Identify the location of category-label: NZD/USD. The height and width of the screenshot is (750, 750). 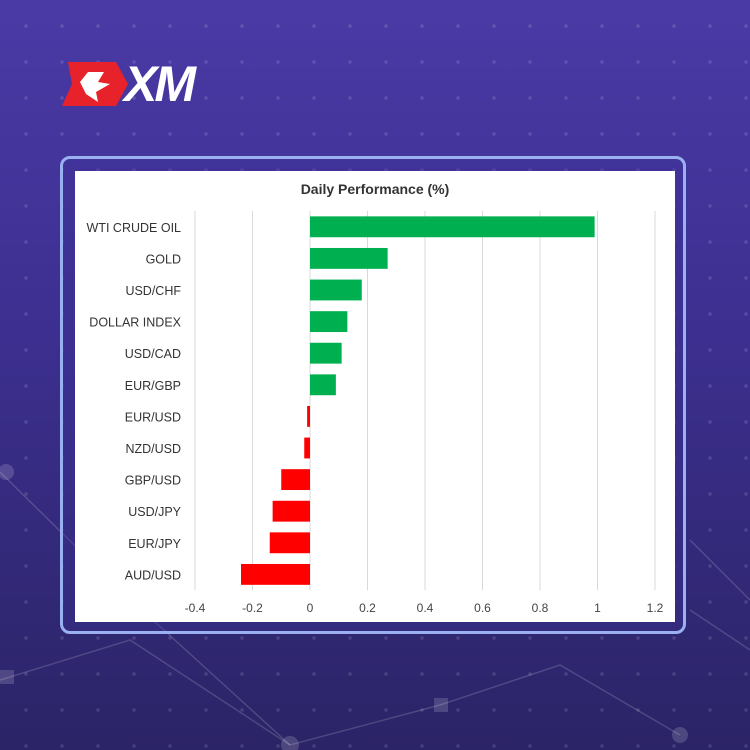
(153, 449).